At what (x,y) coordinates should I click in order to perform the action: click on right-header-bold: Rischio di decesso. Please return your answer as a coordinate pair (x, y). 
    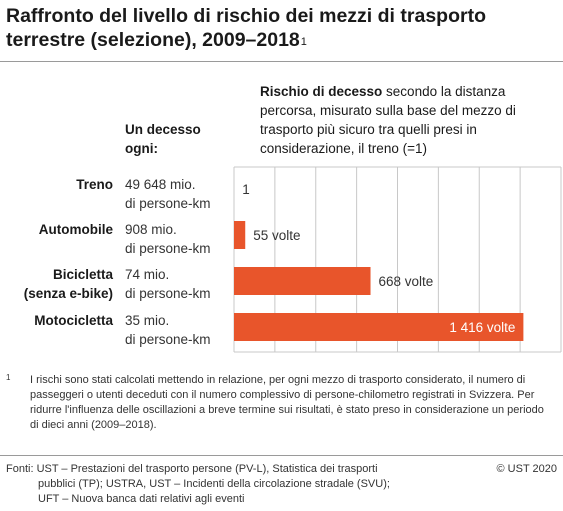
    Looking at the image, I should click on (321, 91).